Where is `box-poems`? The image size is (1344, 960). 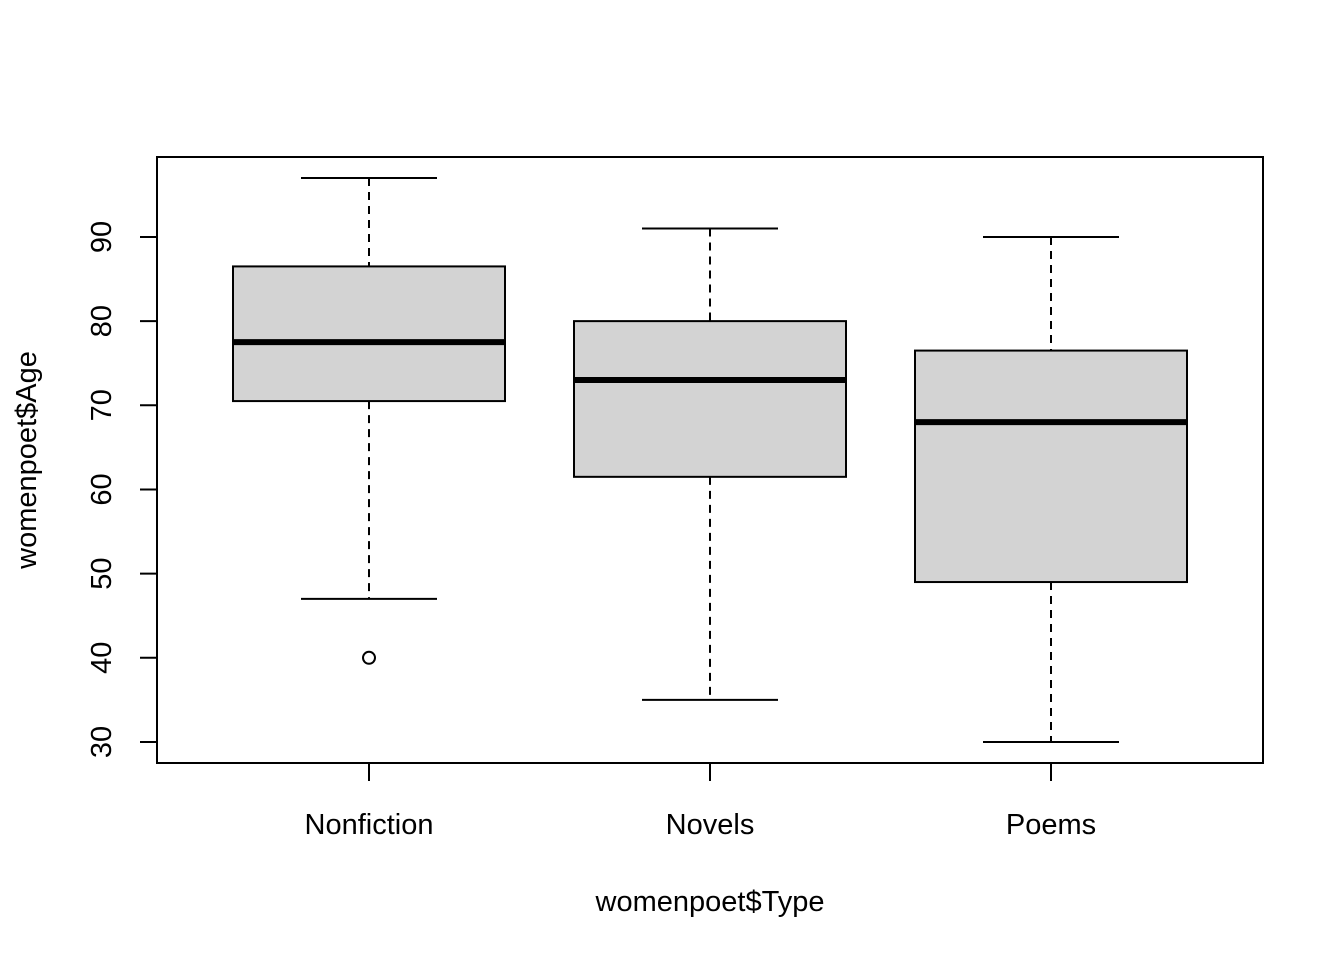 box-poems is located at coordinates (1051, 489).